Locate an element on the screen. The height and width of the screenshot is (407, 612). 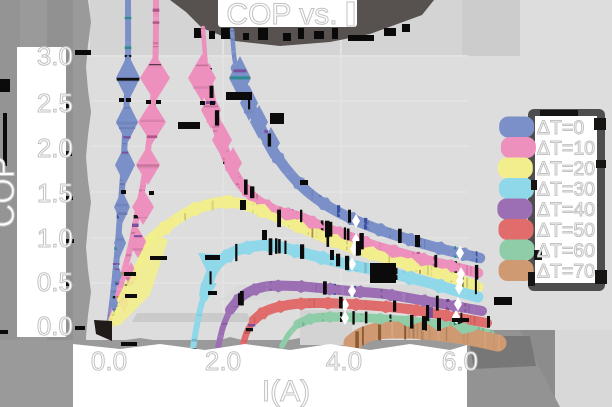
svg-text: 0.5 is located at coordinates (55, 282).